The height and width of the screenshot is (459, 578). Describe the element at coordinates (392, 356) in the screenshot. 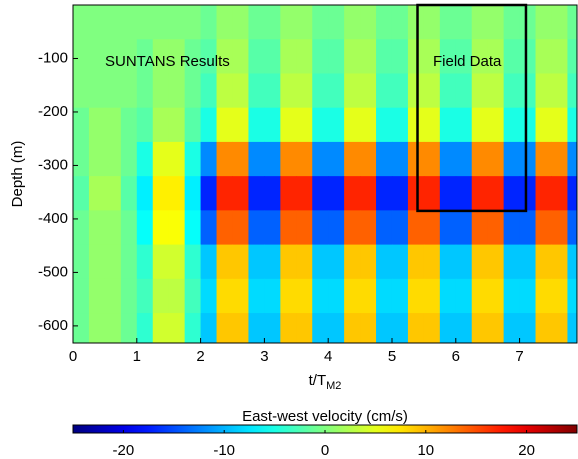

I see `x-tick-label: 5` at that location.